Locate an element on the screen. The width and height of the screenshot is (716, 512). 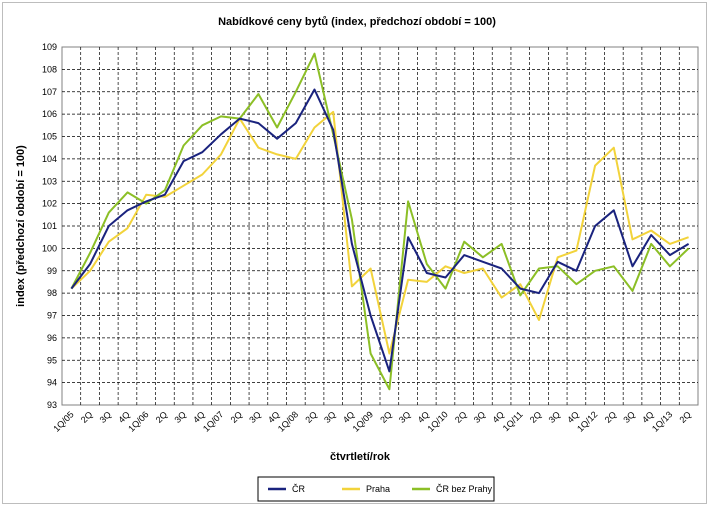
x-tick-label: 1Q/09 is located at coordinates (363, 421).